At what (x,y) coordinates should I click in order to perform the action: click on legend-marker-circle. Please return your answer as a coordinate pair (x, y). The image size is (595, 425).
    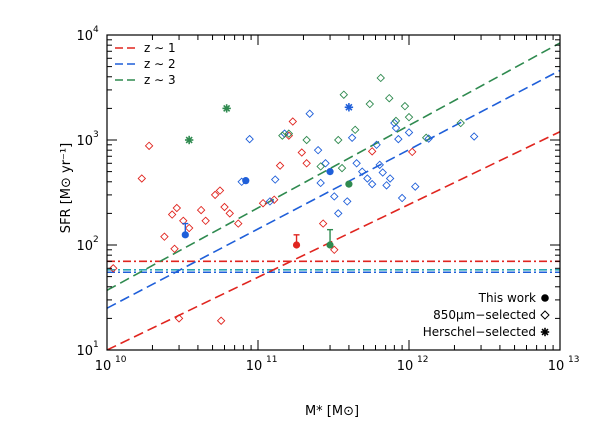
    Looking at the image, I should click on (545, 298).